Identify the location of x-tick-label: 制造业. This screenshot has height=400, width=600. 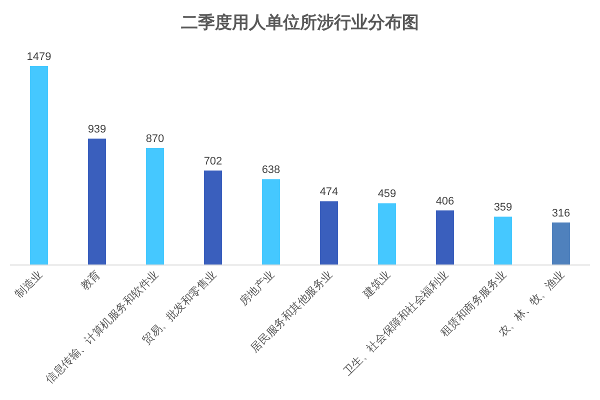
(29, 284).